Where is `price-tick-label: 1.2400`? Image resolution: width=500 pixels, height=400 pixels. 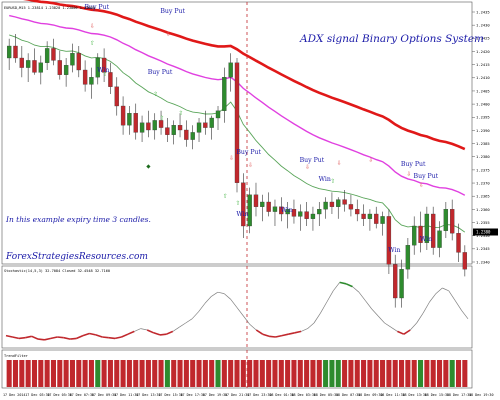
price-tick-label: 1.2400 is located at coordinates (483, 104).